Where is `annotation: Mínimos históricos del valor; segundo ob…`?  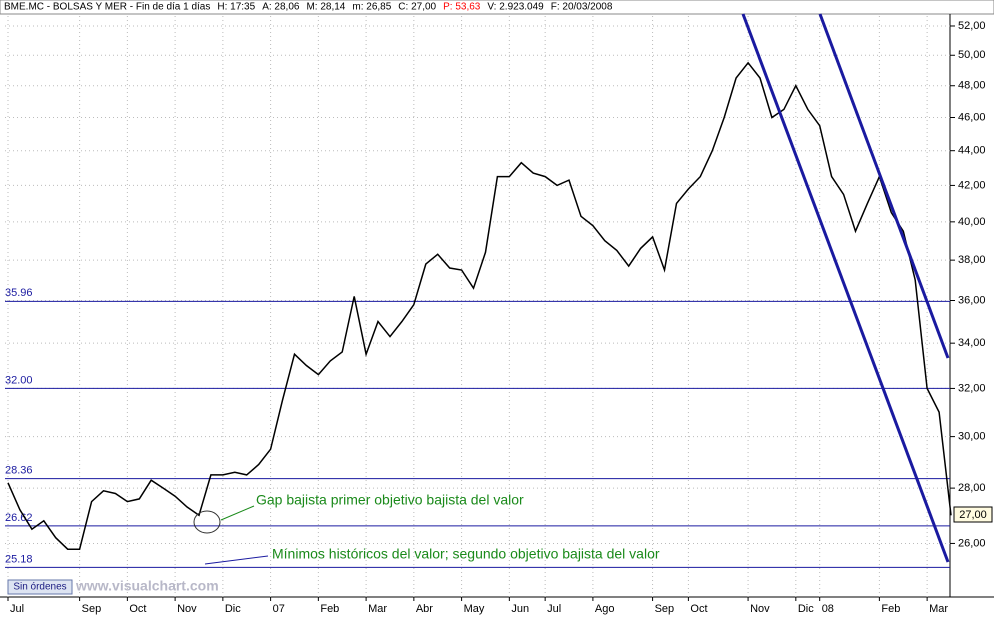 annotation: Mínimos históricos del valor; segundo ob… is located at coordinates (466, 554).